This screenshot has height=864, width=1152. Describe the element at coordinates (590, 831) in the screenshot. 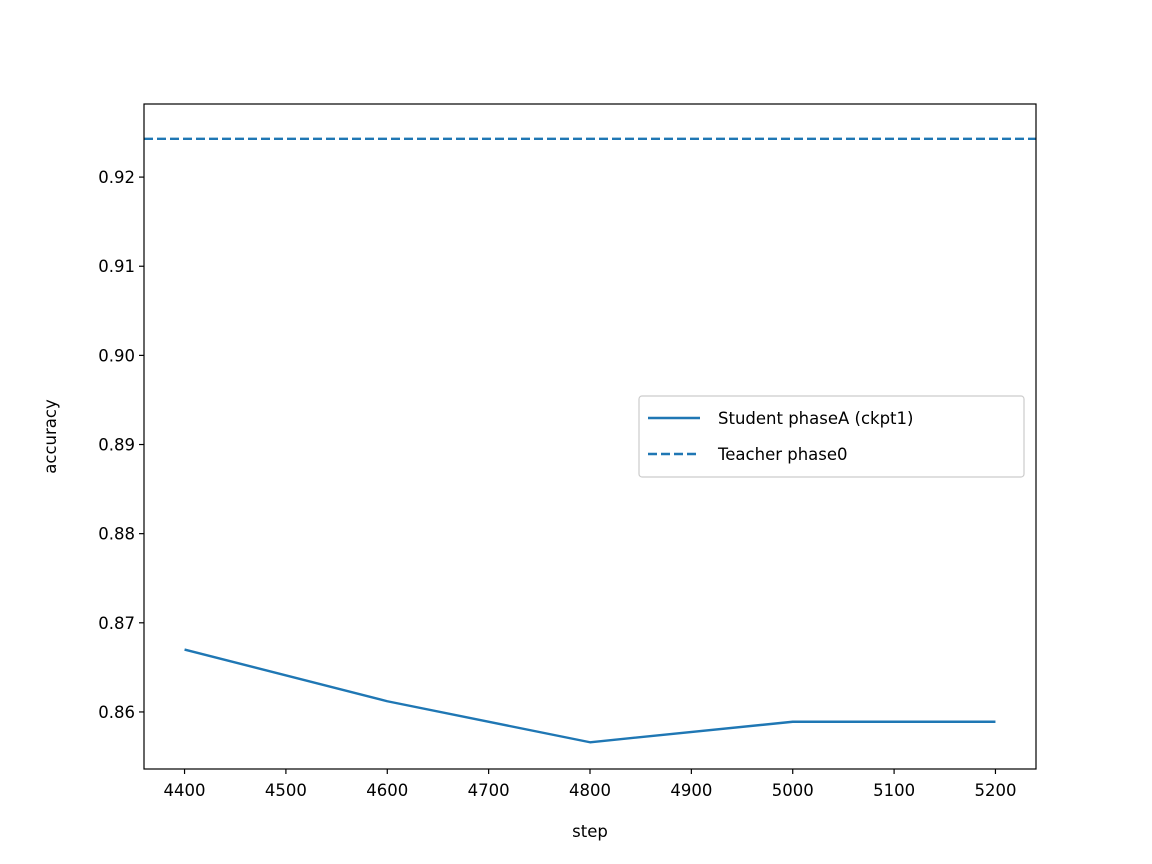

I see `x-axis-label: step` at that location.